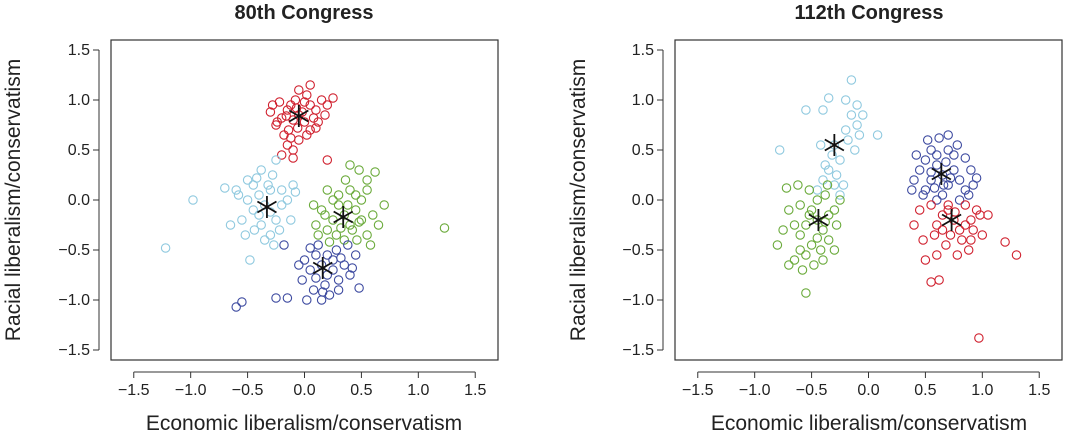 This screenshot has height=433, width=1066. Describe the element at coordinates (304, 13) in the screenshot. I see `chart-title: 80th Congress` at that location.